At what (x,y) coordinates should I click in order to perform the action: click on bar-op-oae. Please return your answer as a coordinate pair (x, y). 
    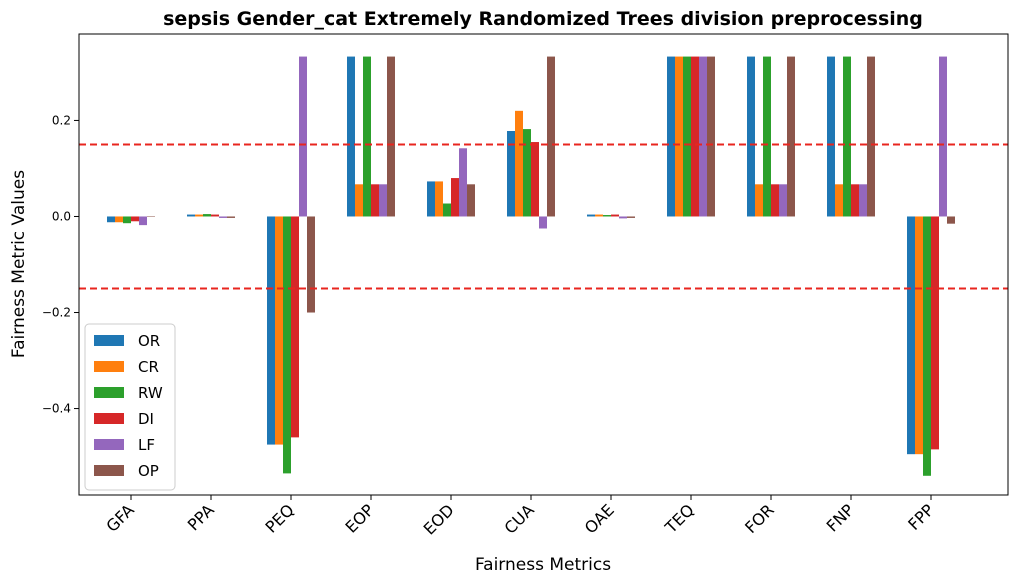
    Looking at the image, I should click on (631, 217).